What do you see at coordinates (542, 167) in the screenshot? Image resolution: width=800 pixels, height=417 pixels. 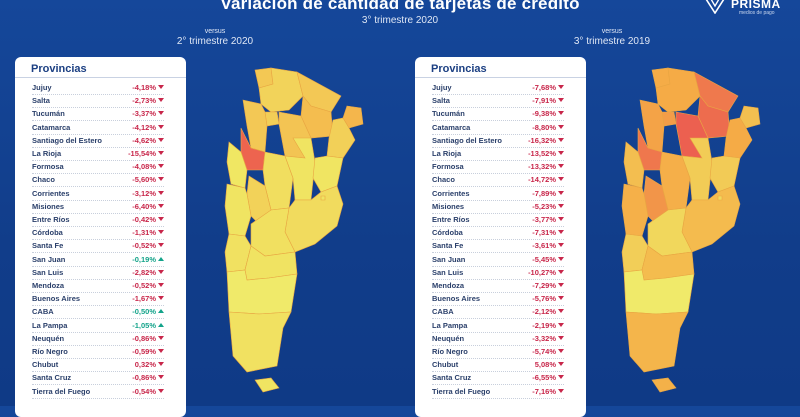 I see `variation-value: -13,32%` at bounding box center [542, 167].